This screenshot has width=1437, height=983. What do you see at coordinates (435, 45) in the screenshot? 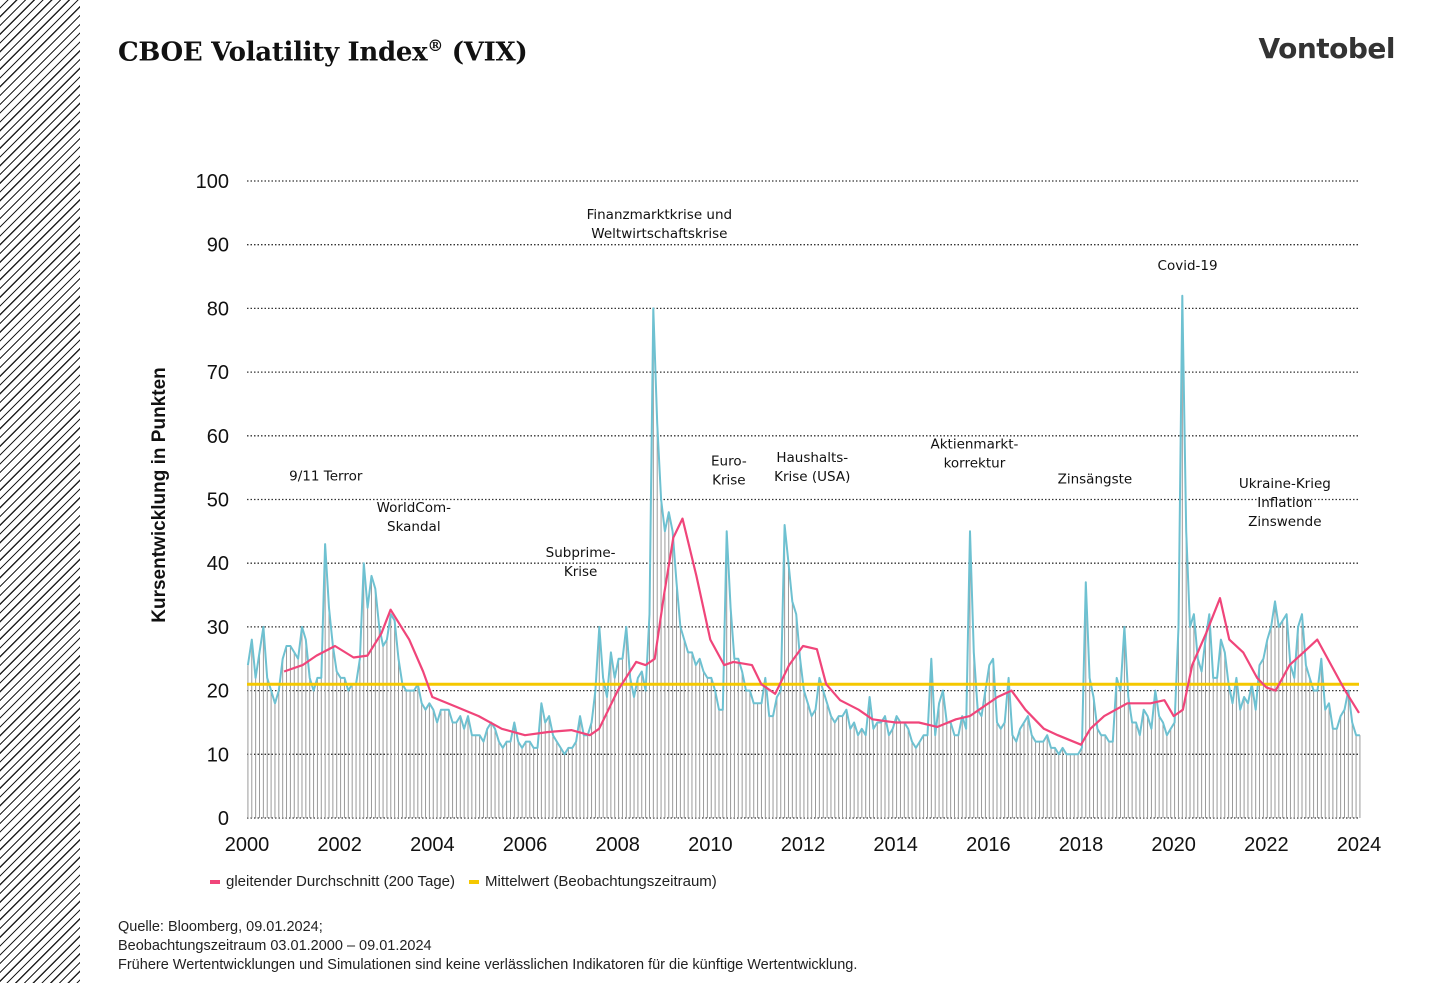
I see `registered-mark: ®` at bounding box center [435, 45].